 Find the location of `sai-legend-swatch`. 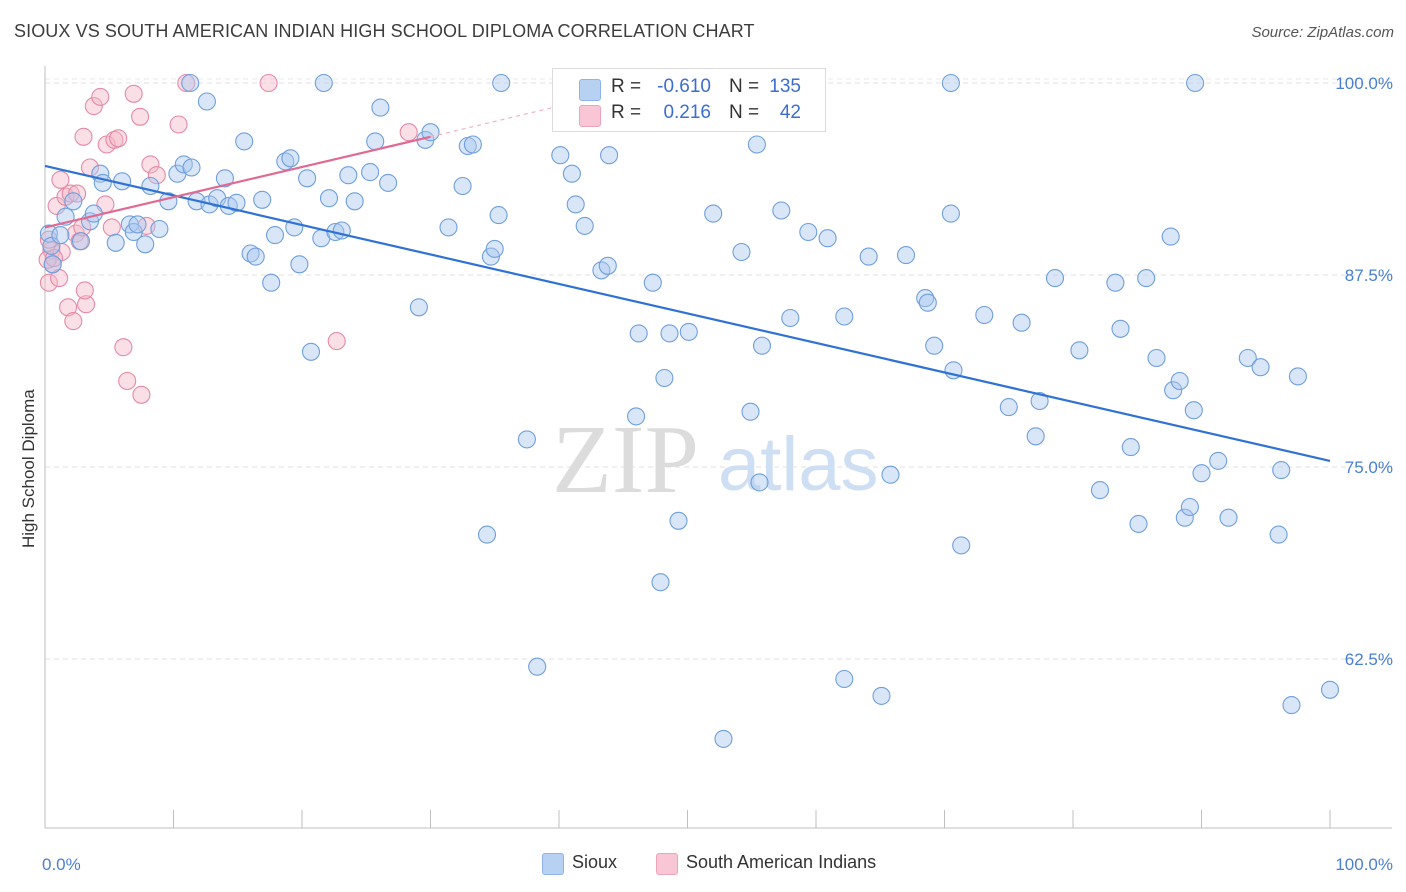

sai-legend-swatch is located at coordinates (667, 864).